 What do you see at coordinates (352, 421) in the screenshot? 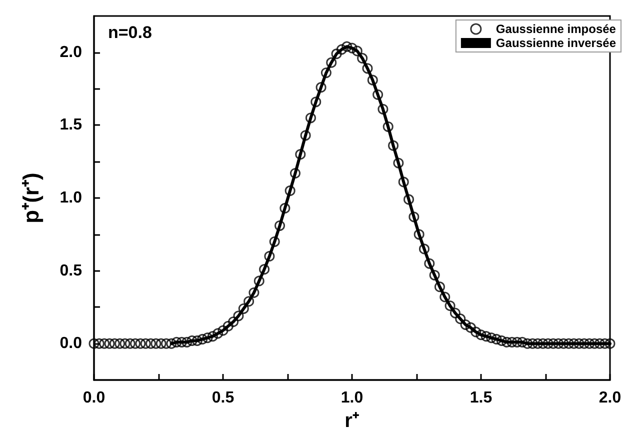
I see `x-axis-title: r⁺` at bounding box center [352, 421].